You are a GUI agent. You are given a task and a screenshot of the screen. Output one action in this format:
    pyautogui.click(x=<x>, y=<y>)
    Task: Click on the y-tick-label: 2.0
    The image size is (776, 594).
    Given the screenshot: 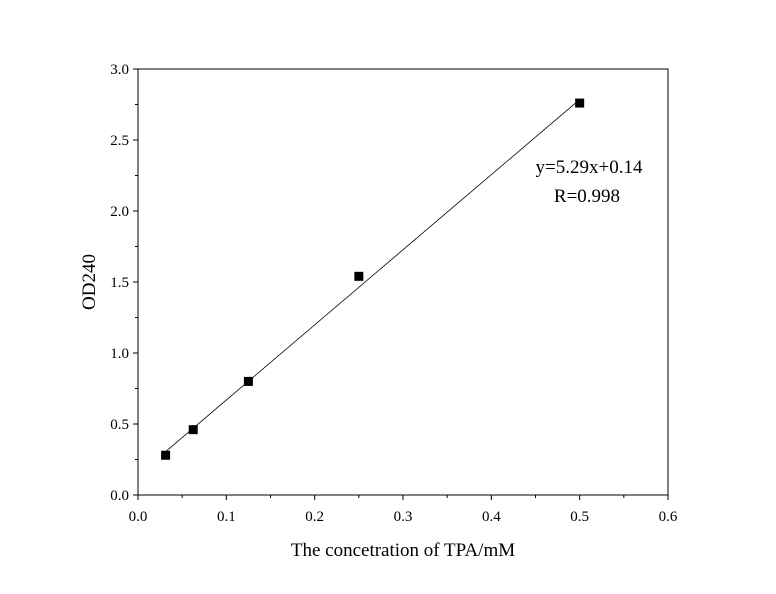 What is the action you would take?
    pyautogui.click(x=119, y=212)
    